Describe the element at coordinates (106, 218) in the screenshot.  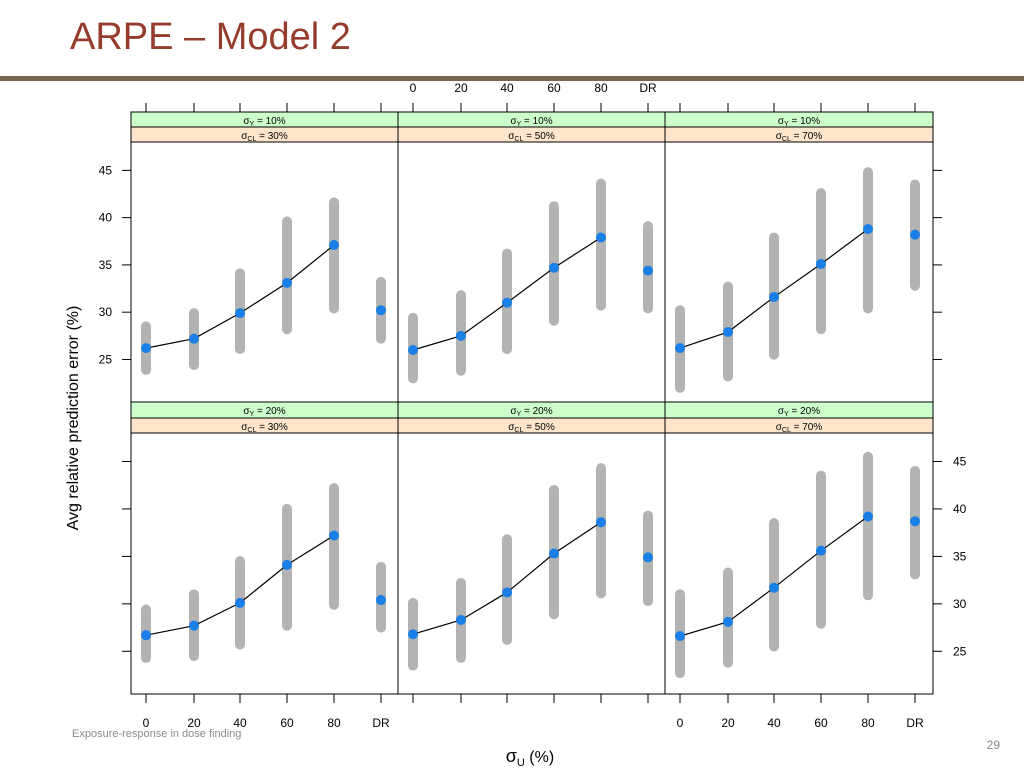
I see `y-tick-label-left: 40` at that location.